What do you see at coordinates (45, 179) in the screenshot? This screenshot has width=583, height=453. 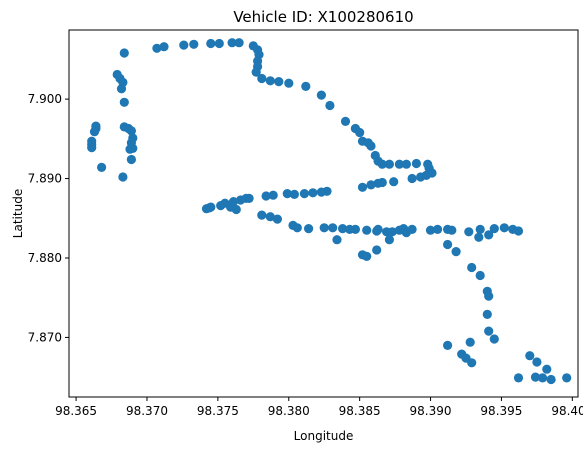 I see `y-tick-label: 7.890` at bounding box center [45, 179].